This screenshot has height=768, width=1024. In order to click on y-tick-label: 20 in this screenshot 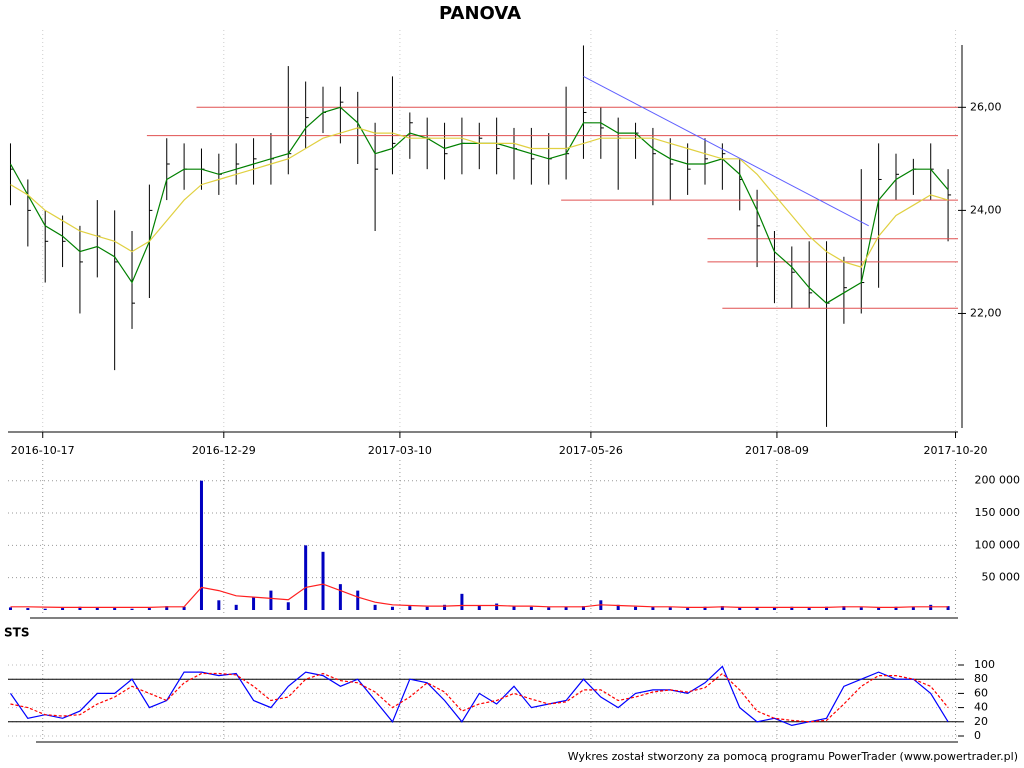, I will do `click(981, 721)`.